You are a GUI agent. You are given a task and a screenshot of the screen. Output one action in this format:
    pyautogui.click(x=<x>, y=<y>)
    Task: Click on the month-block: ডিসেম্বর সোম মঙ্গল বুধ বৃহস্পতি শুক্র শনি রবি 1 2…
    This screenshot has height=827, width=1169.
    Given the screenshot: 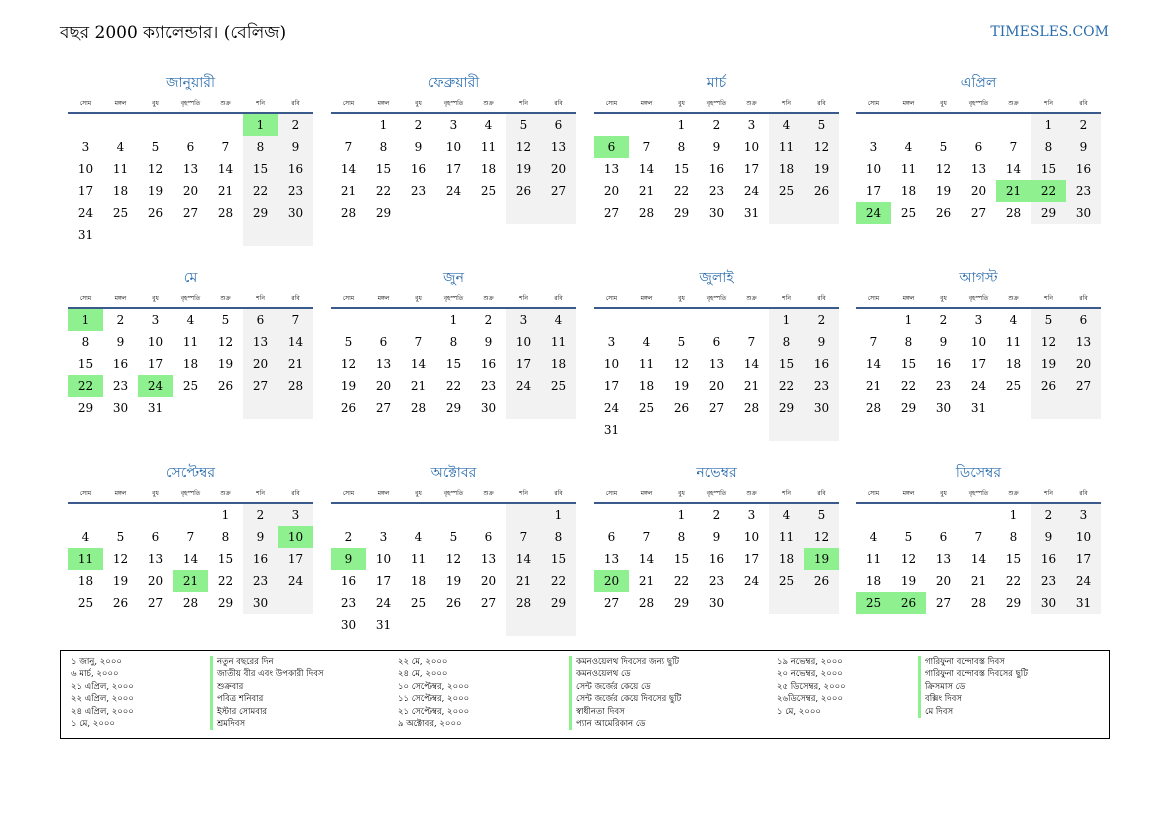 What is the action you would take?
    pyautogui.click(x=978, y=538)
    